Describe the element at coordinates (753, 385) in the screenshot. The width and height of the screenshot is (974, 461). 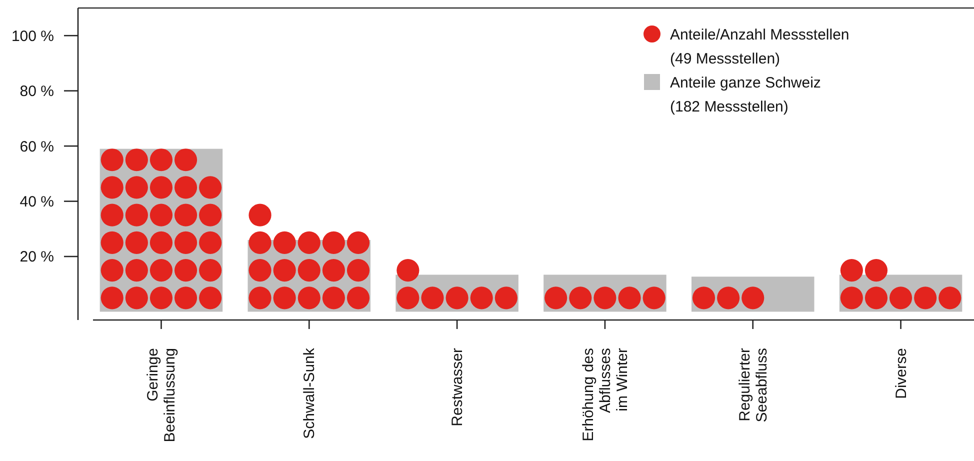
I see `x-tick-label: Regulierter Seeabfluss` at that location.